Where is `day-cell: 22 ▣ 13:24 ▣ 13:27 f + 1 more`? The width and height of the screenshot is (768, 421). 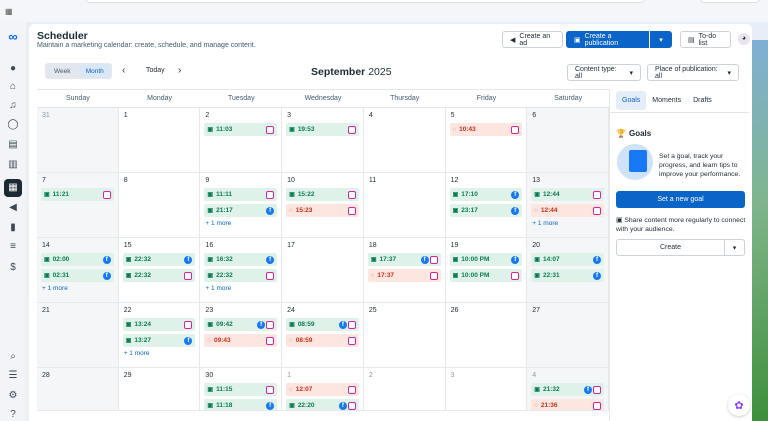 day-cell: 22 ▣ 13:24 ▣ 13:27 f + 1 more is located at coordinates (159, 335).